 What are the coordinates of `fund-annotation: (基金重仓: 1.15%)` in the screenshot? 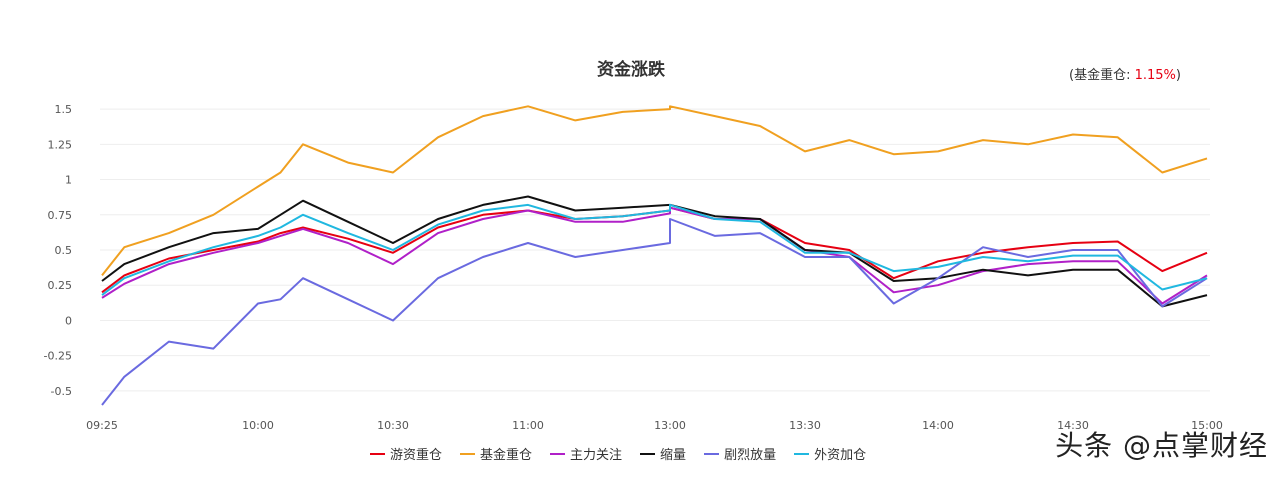 It's located at (1125, 75).